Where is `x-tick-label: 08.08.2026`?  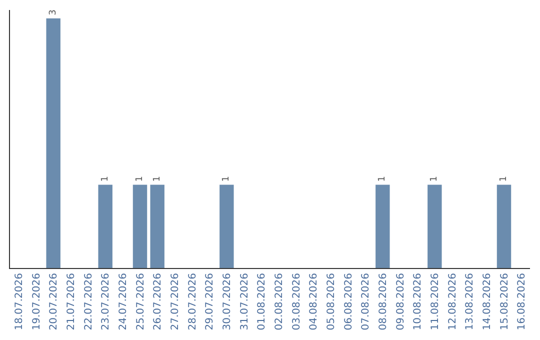
x-tick-label: 08.08.2026 is located at coordinates (383, 301).